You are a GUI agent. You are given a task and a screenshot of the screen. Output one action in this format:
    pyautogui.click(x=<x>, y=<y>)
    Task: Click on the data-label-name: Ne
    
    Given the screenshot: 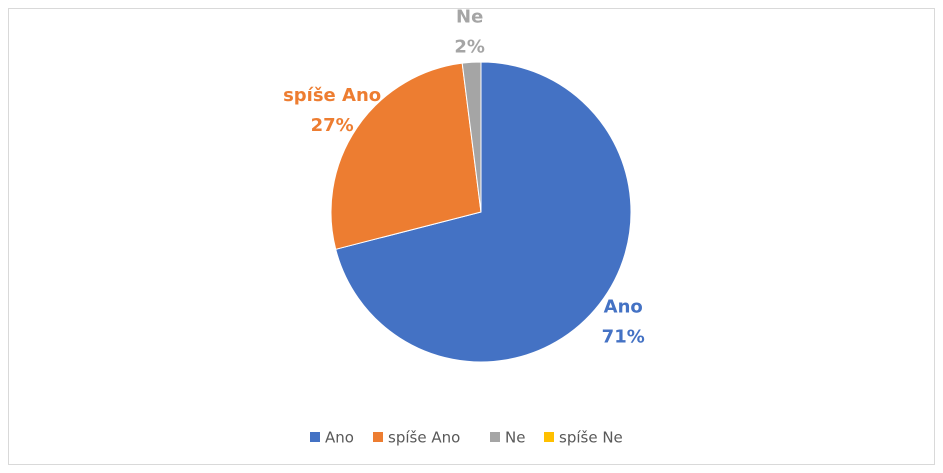 What is the action you would take?
    pyautogui.click(x=469, y=16)
    